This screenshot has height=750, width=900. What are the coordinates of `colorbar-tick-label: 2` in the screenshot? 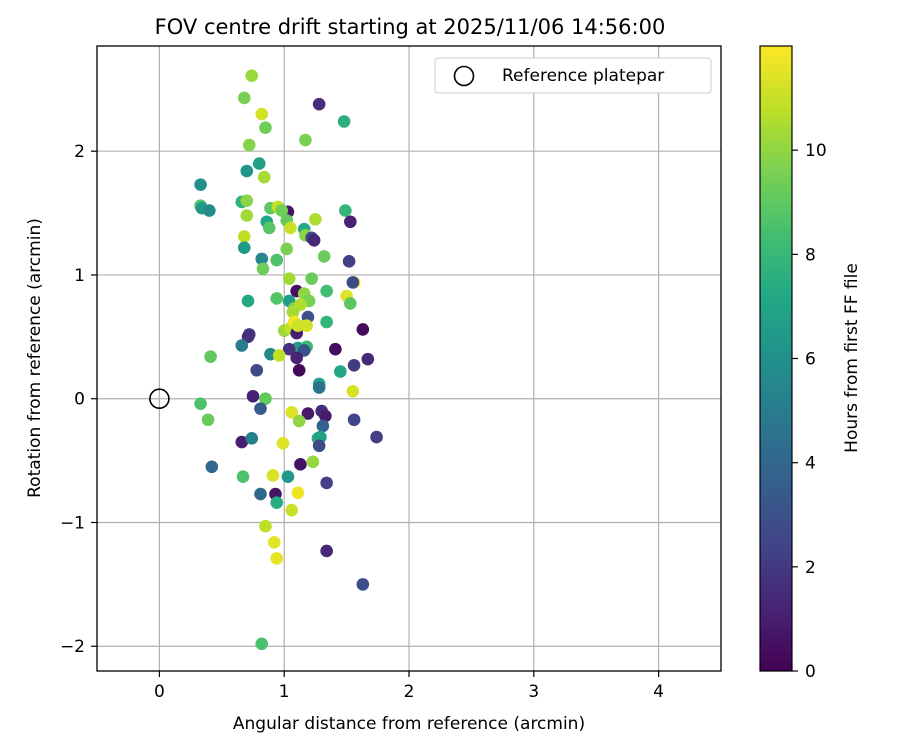 It's located at (810, 568).